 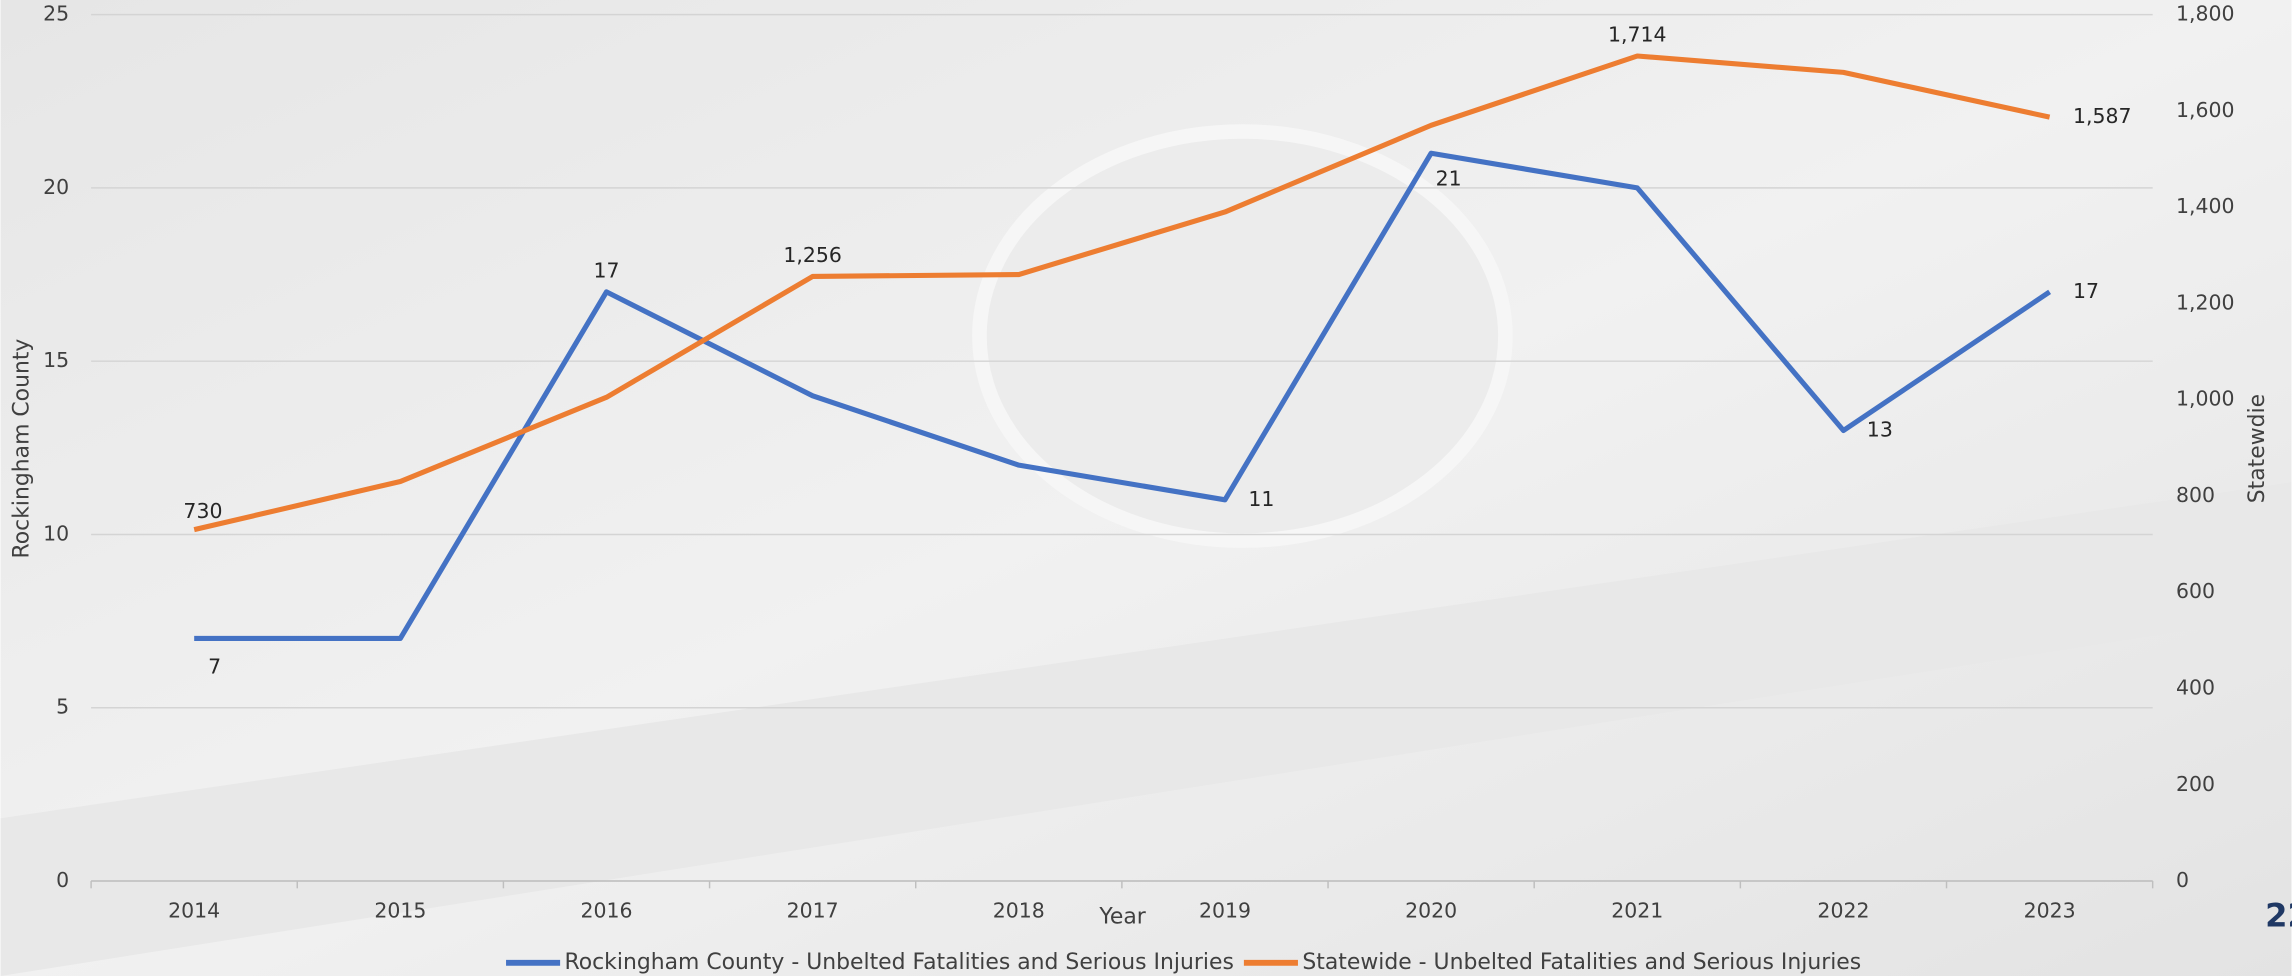 What do you see at coordinates (1637, 35) in the screenshot?
I see `data-label: 1,714` at bounding box center [1637, 35].